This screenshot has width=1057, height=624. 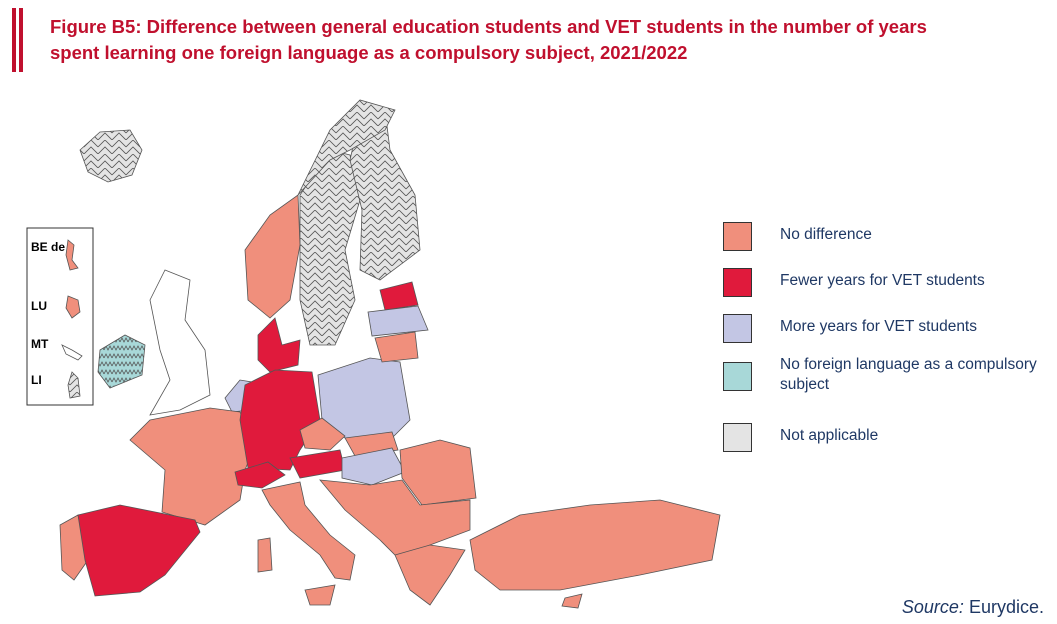 I want to click on inset-li, so click(x=74, y=385).